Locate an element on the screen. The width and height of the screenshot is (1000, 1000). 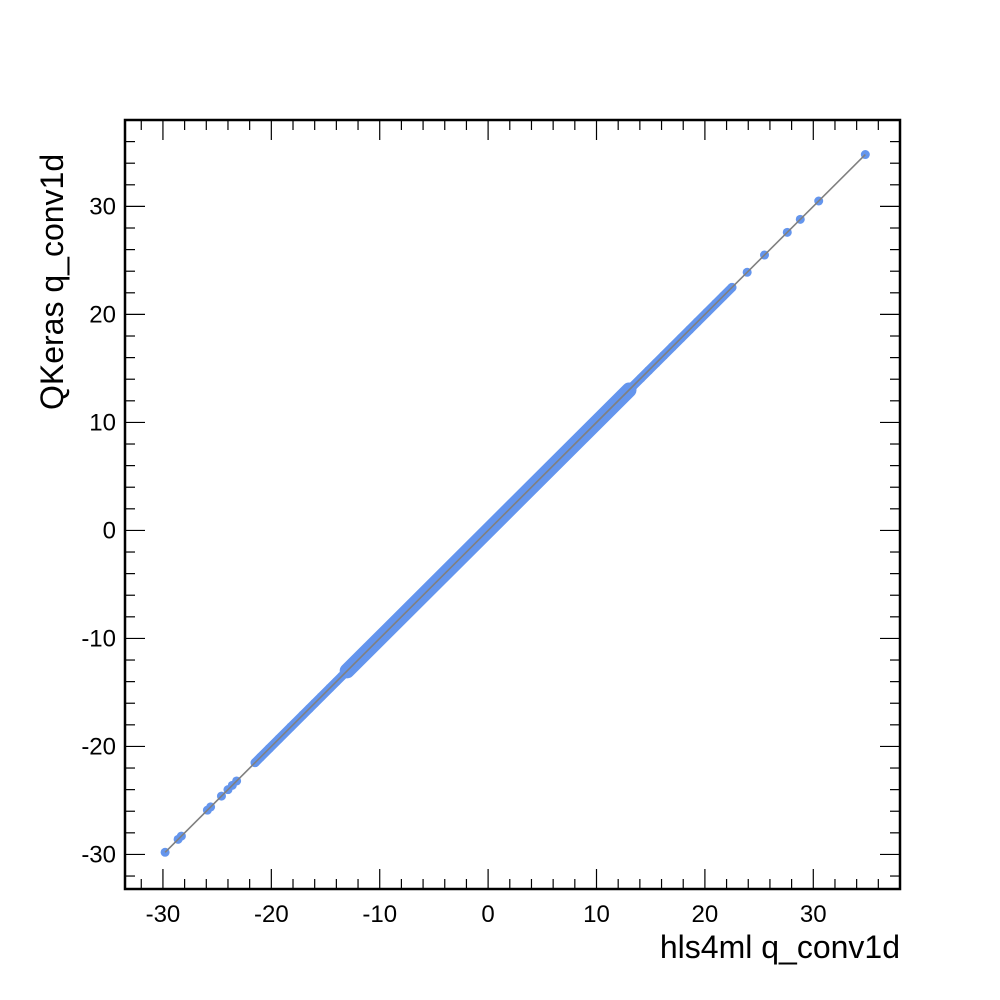
x-tick-label: 20 is located at coordinates (705, 914).